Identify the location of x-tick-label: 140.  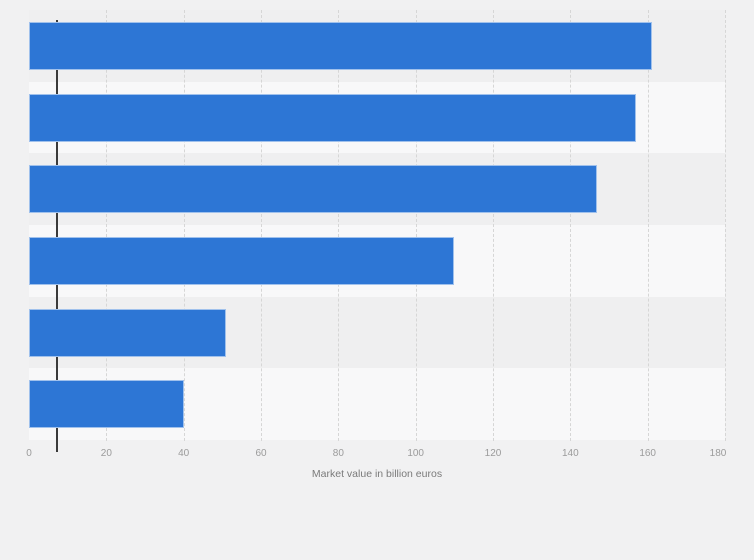
(570, 453).